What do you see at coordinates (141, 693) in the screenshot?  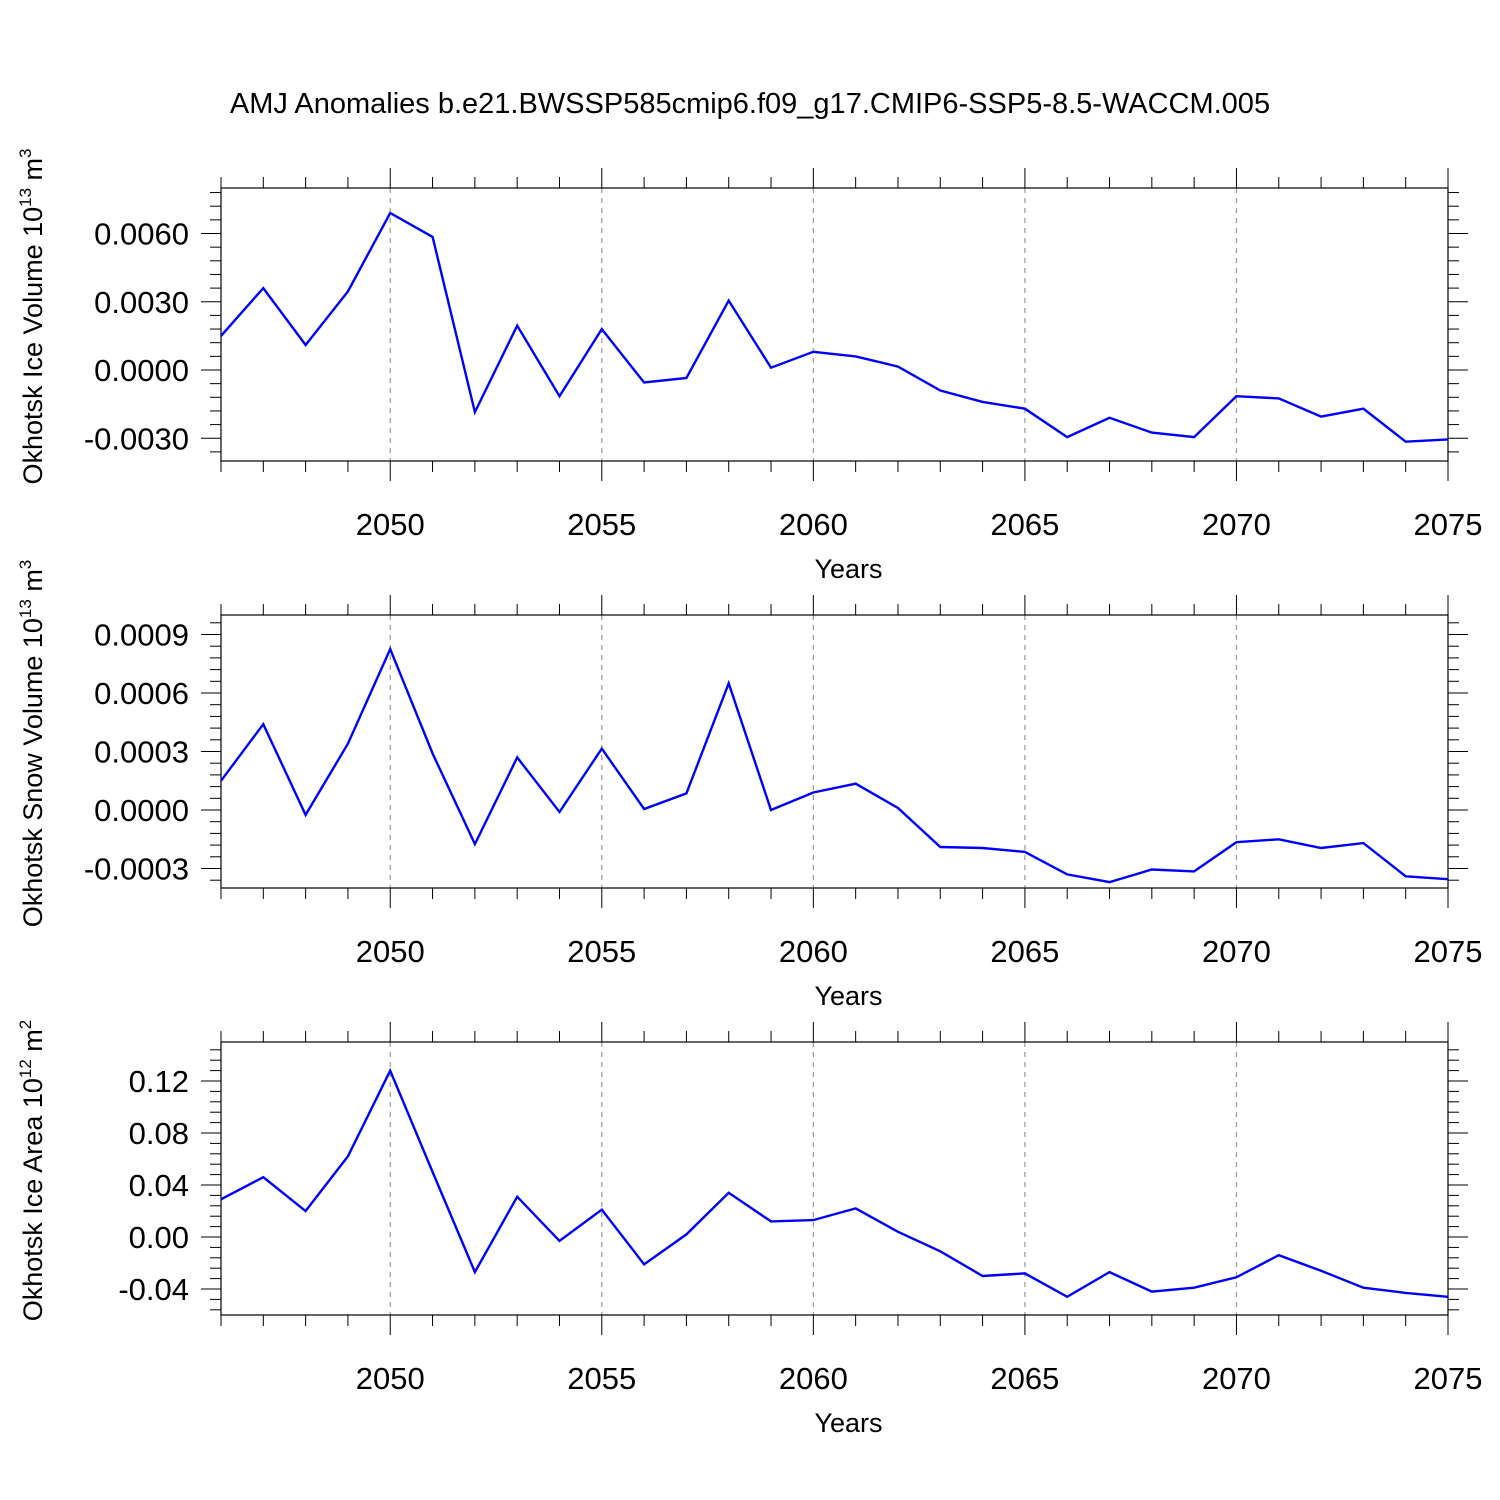 I see `y-tick-label: 0.0006` at bounding box center [141, 693].